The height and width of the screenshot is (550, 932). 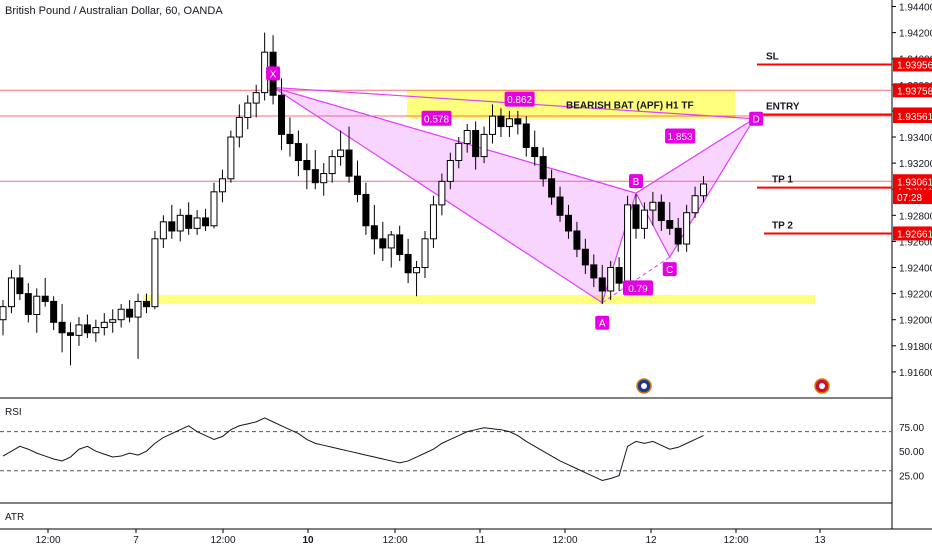 What do you see at coordinates (308, 540) in the screenshot?
I see `time-tick-label: 10` at bounding box center [308, 540].